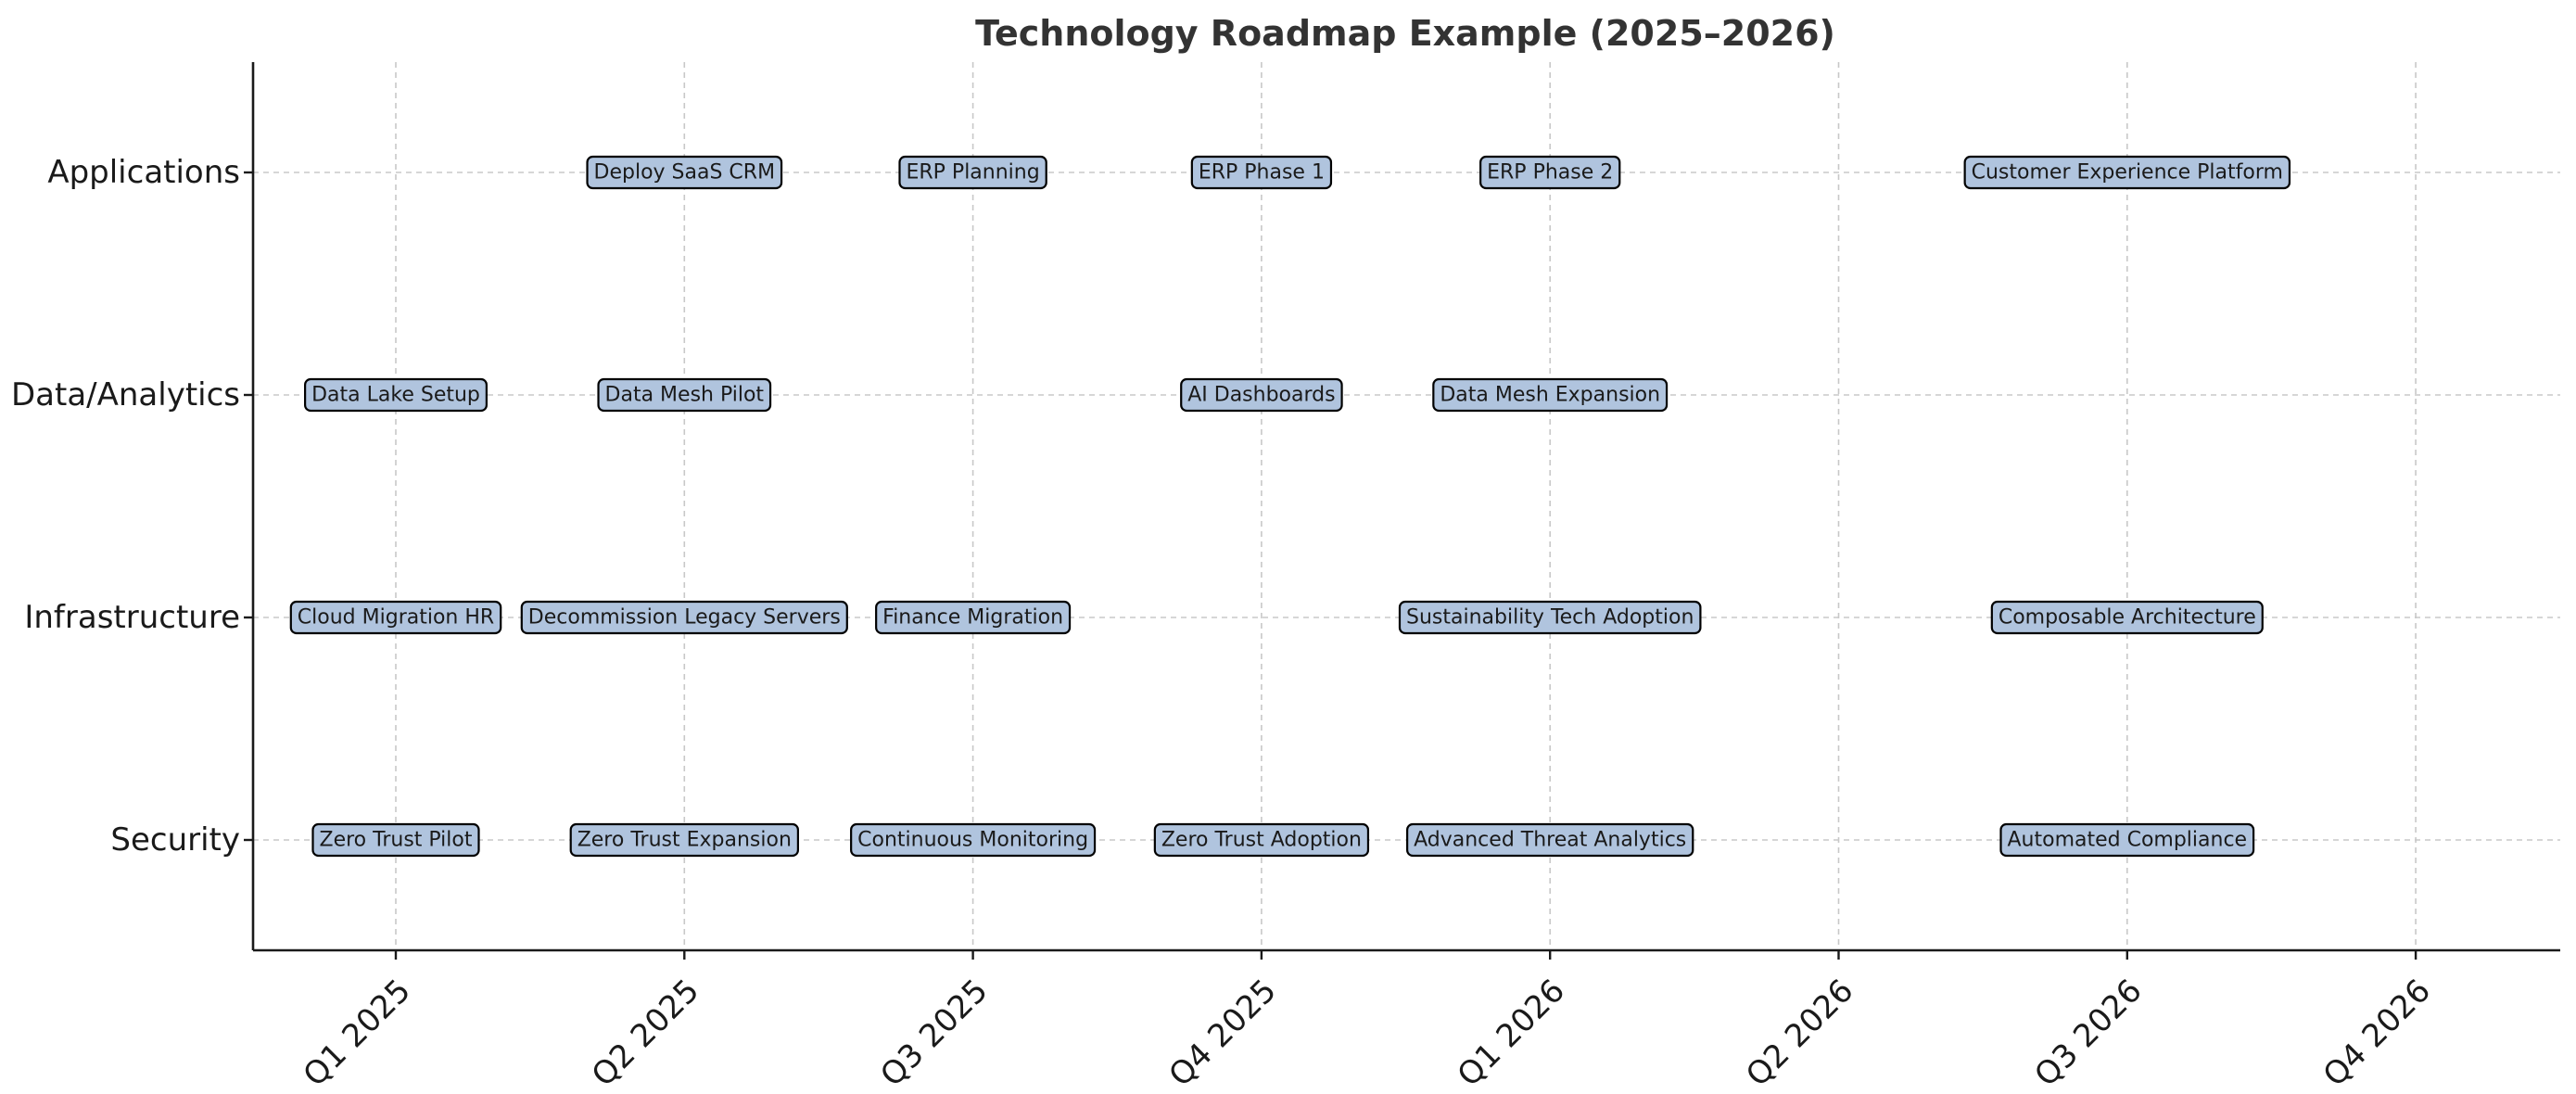 The image size is (2576, 1094). I want to click on roadmap-item: Data Mesh Expansion, so click(1550, 395).